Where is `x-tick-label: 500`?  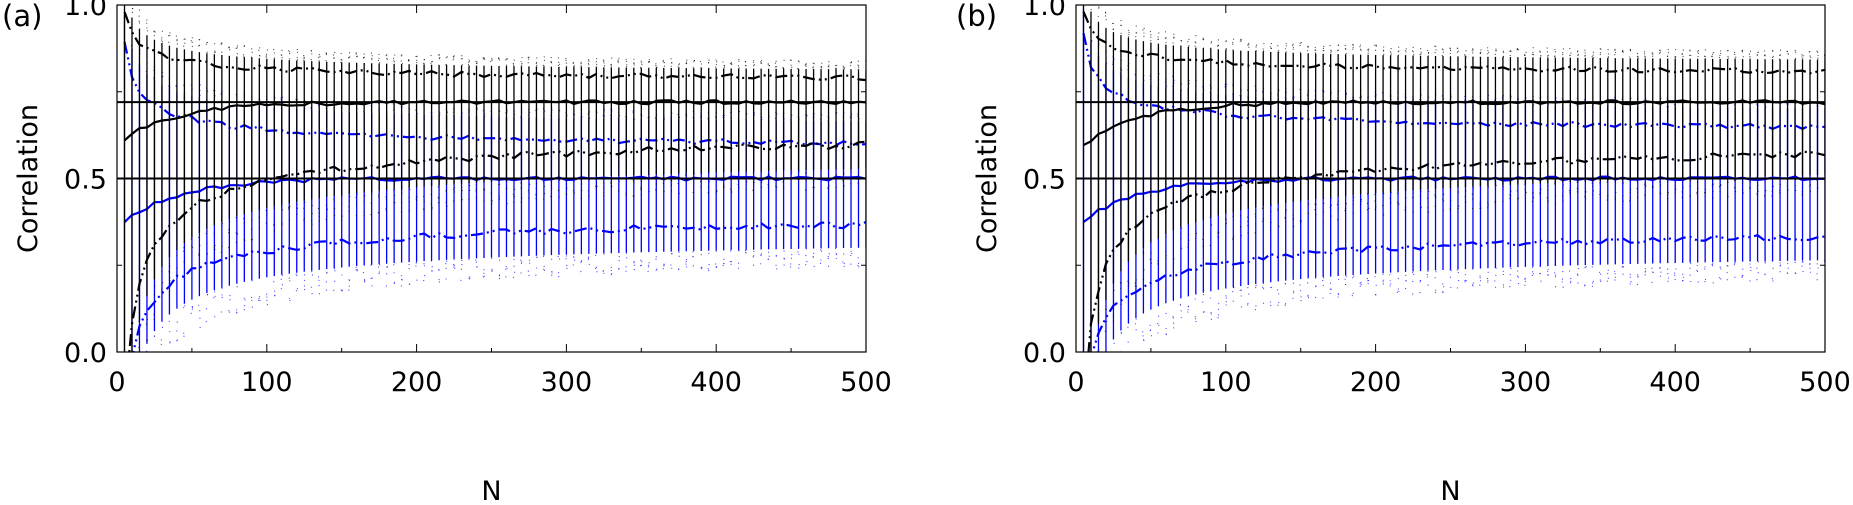 x-tick-label: 500 is located at coordinates (1825, 382).